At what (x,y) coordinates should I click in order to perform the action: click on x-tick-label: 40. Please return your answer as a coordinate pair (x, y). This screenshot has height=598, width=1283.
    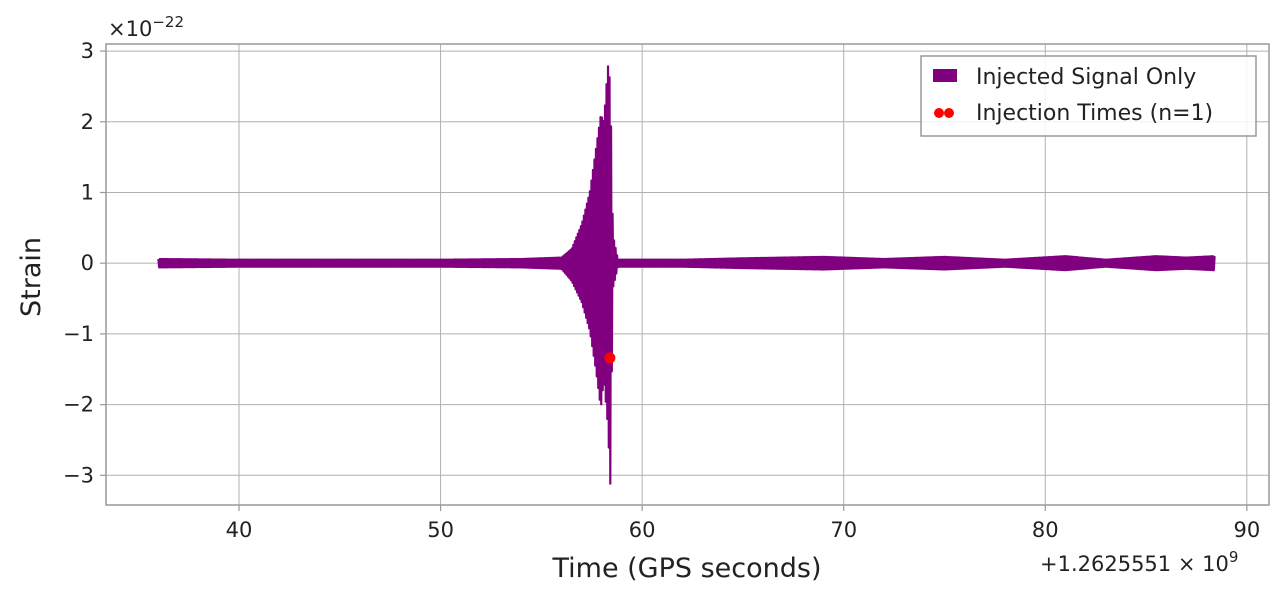
    Looking at the image, I should click on (239, 530).